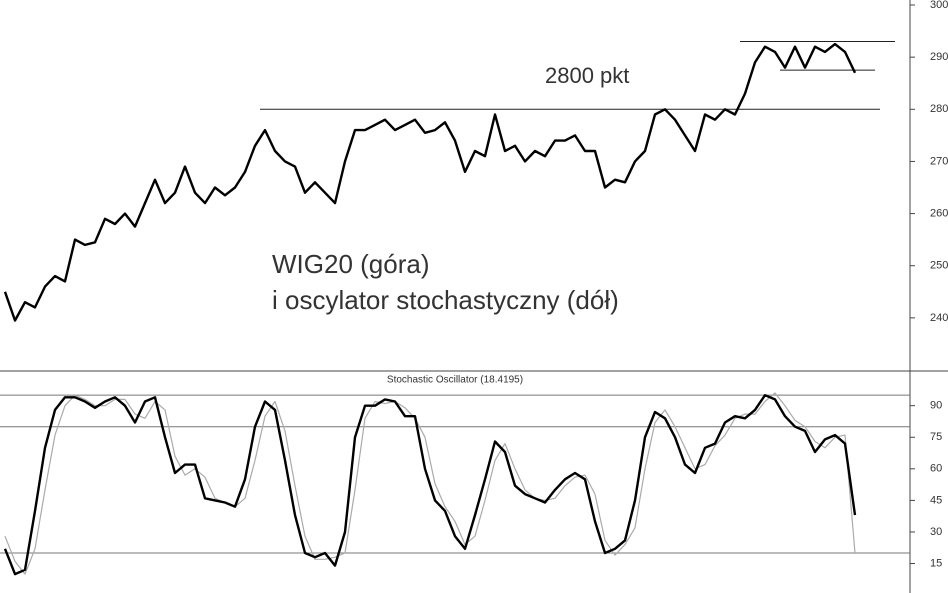  What do you see at coordinates (351, 264) in the screenshot?
I see `annotation: WIG20 (góra)` at bounding box center [351, 264].